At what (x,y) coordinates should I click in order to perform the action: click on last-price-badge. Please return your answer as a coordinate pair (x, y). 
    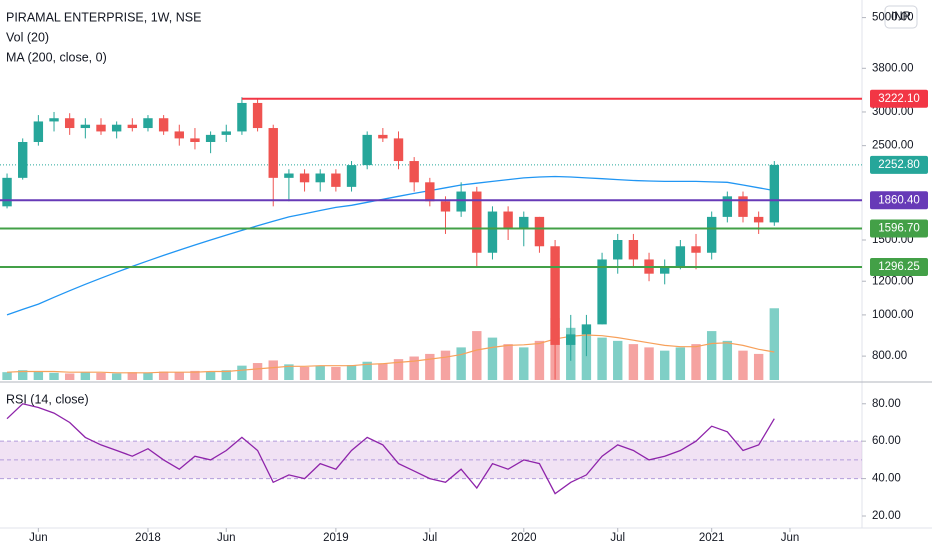
    Looking at the image, I should click on (899, 164).